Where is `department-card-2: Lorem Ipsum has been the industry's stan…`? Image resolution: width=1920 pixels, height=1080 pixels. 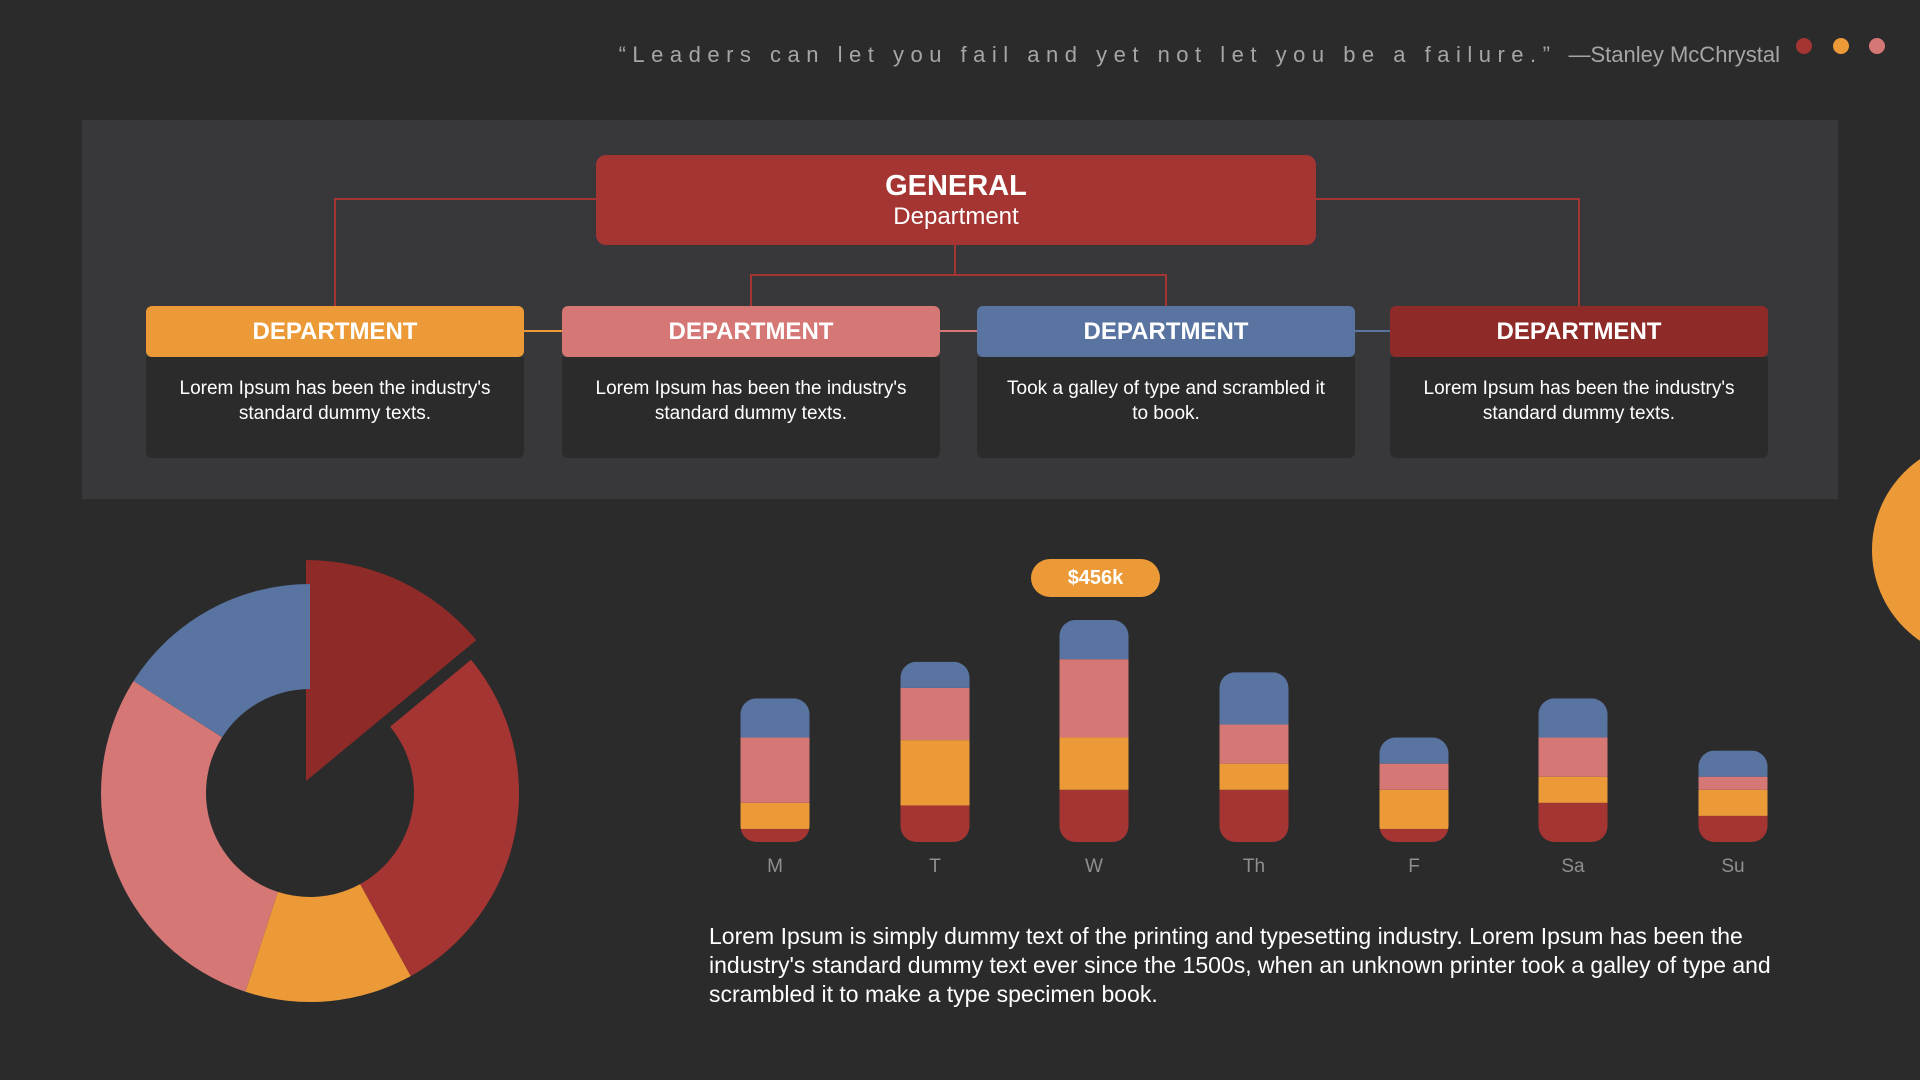 department-card-2: Lorem Ipsum has been the industry's stan… is located at coordinates (751, 407).